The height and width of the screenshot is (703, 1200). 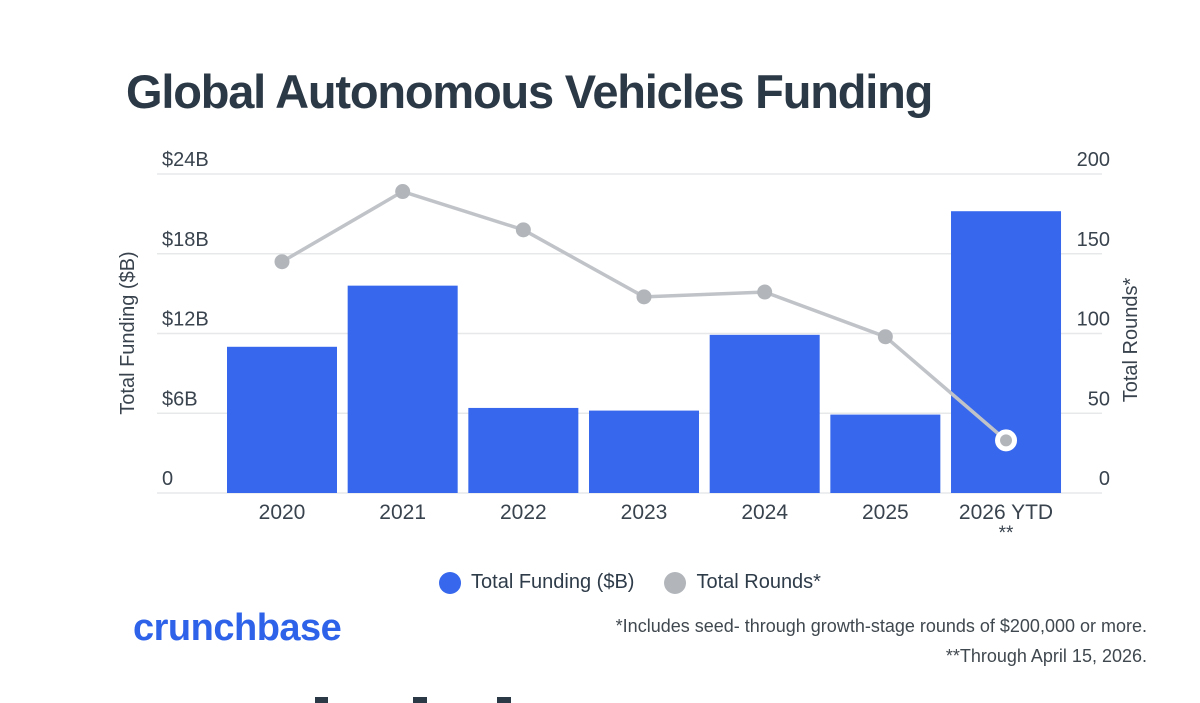 I want to click on bar-2024, so click(x=764, y=413).